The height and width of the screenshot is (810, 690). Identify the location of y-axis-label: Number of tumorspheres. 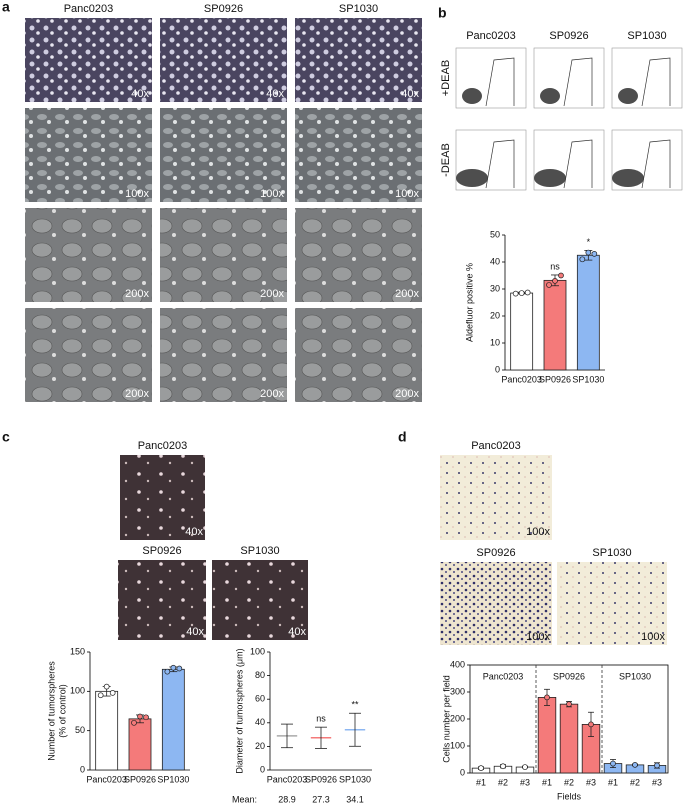
(51, 711).